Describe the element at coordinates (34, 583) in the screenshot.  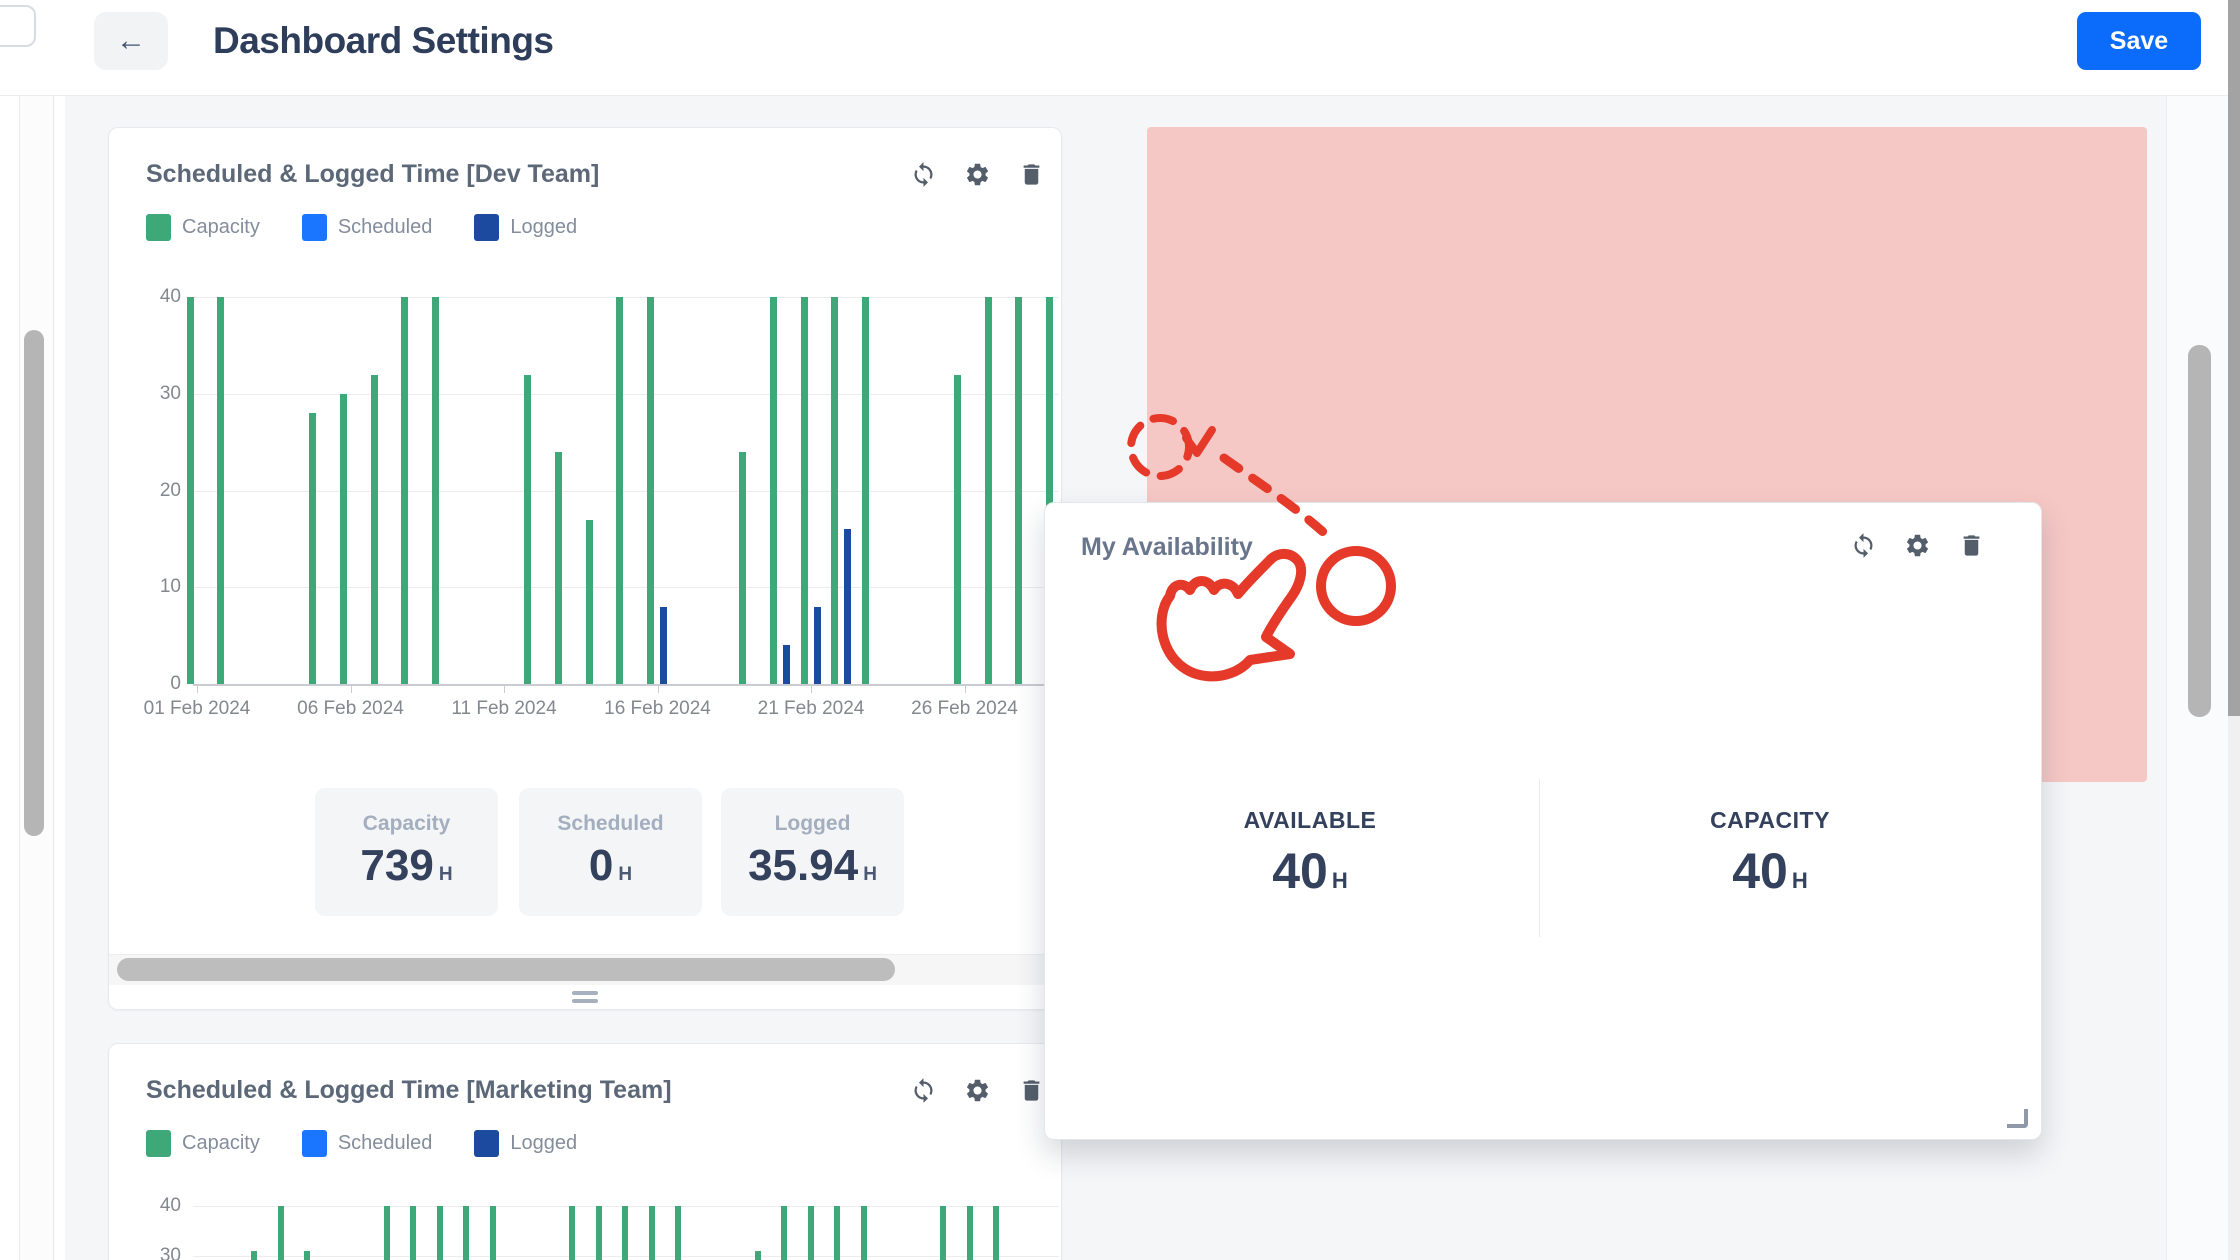
I see `left-scrollbar-thumb` at that location.